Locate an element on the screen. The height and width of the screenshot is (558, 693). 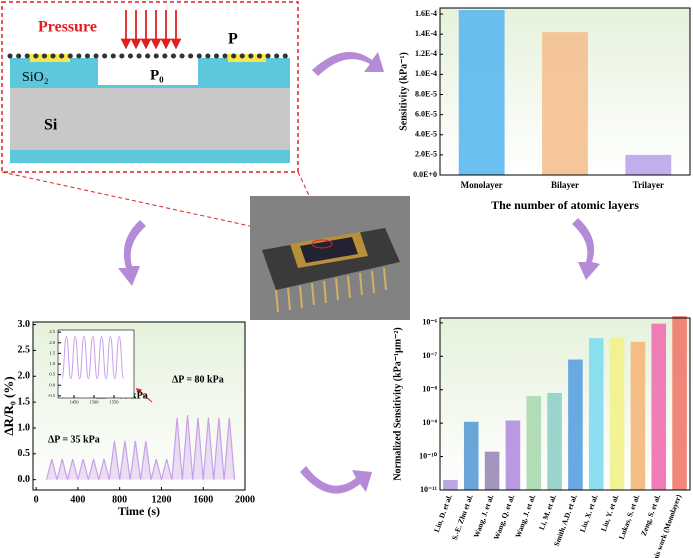
y-tick-label: 1.0E-4 is located at coordinates (426, 73).